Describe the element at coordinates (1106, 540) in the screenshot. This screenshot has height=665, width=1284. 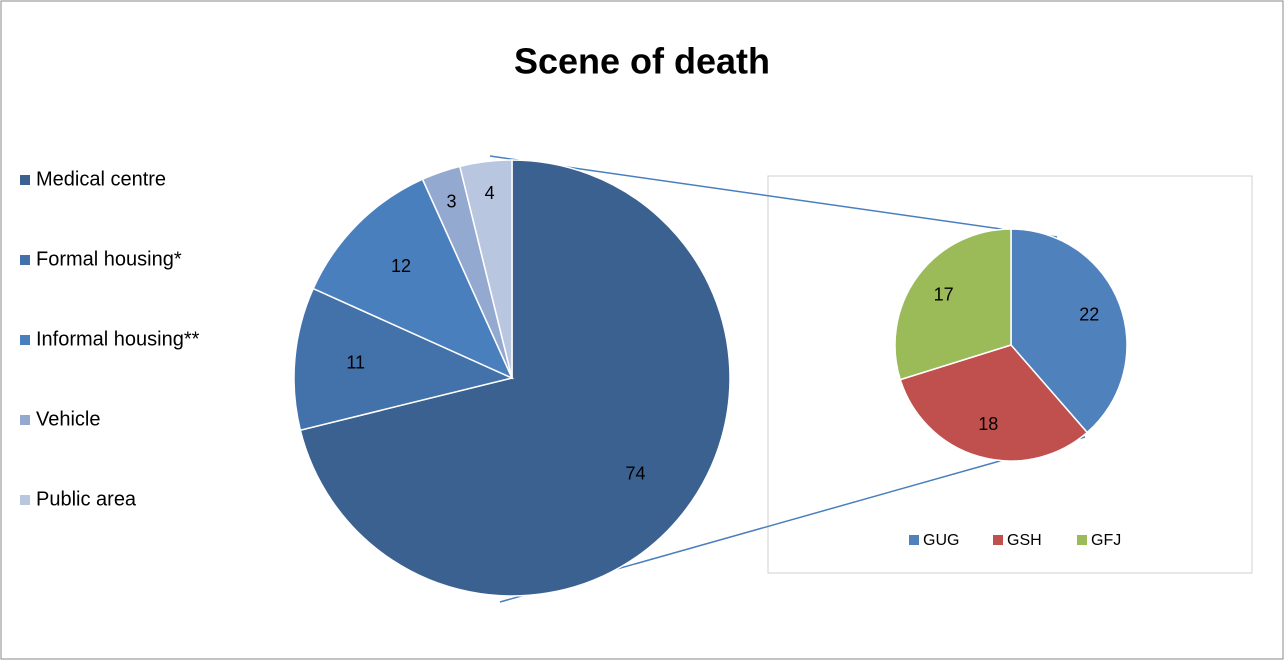
I see `legend-label: GFJ` at that location.